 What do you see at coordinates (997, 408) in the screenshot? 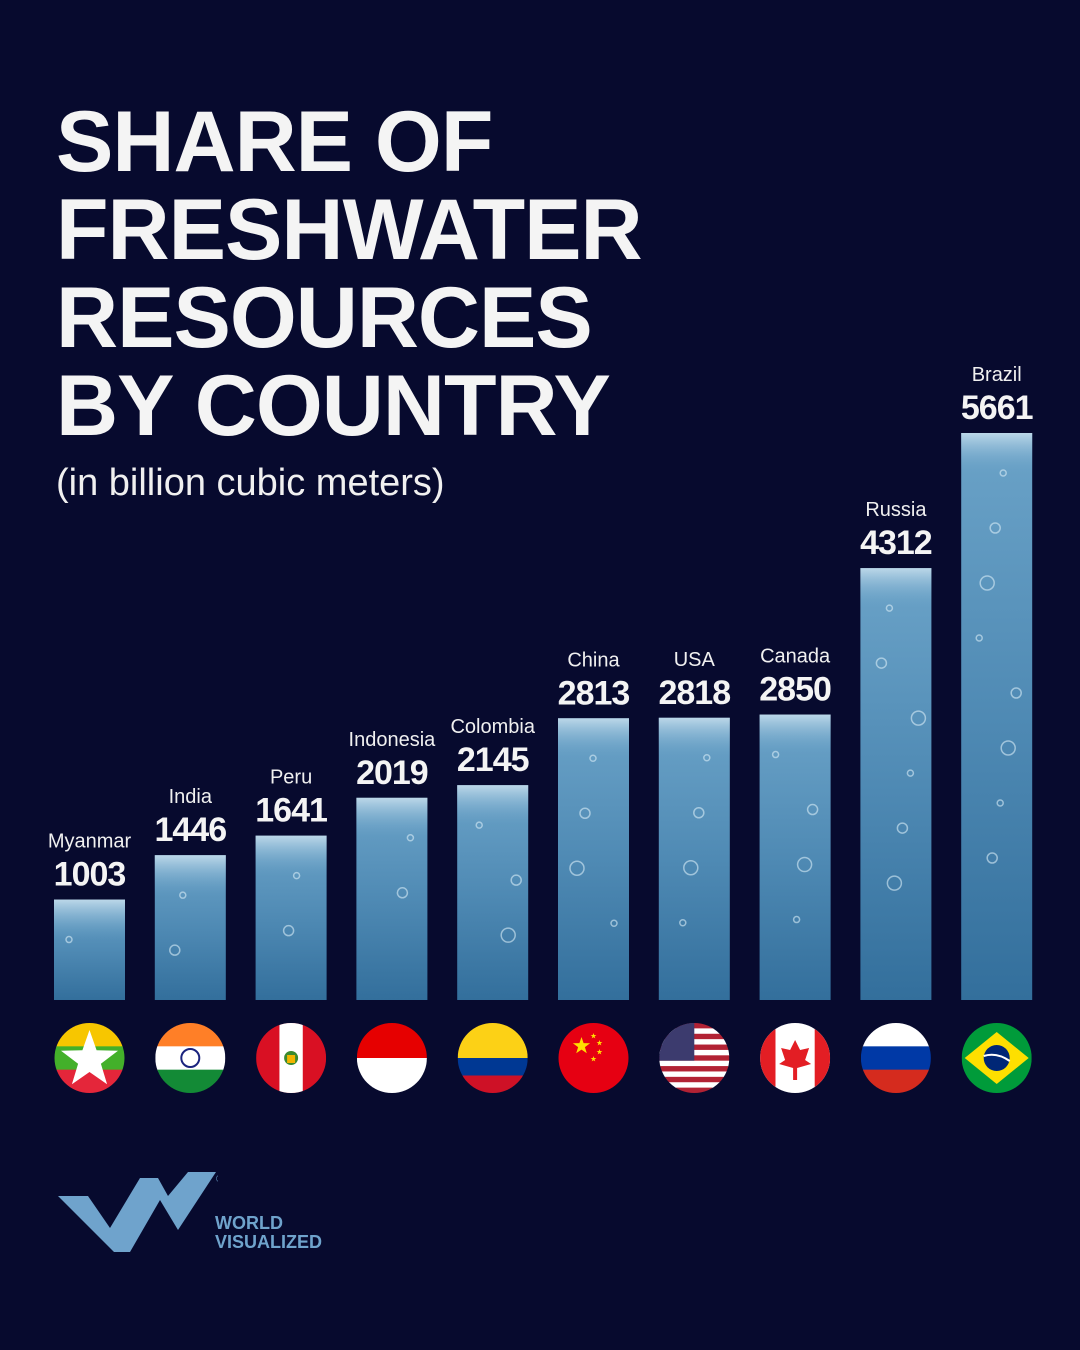
I see `value-label: 5661` at bounding box center [997, 408].